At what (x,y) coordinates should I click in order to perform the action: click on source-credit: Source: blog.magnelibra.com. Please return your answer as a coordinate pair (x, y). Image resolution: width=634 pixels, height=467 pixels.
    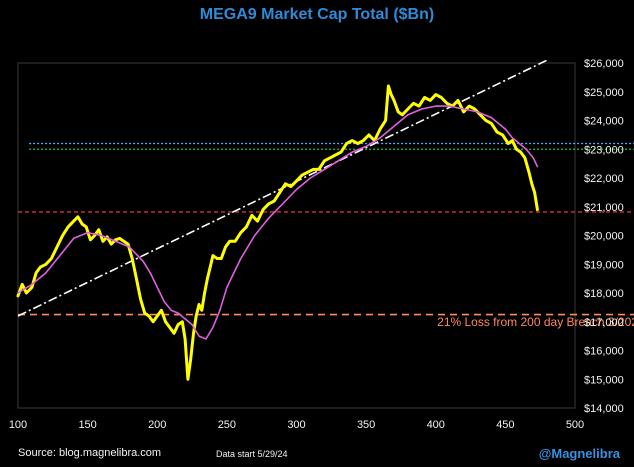
    Looking at the image, I should click on (90, 453).